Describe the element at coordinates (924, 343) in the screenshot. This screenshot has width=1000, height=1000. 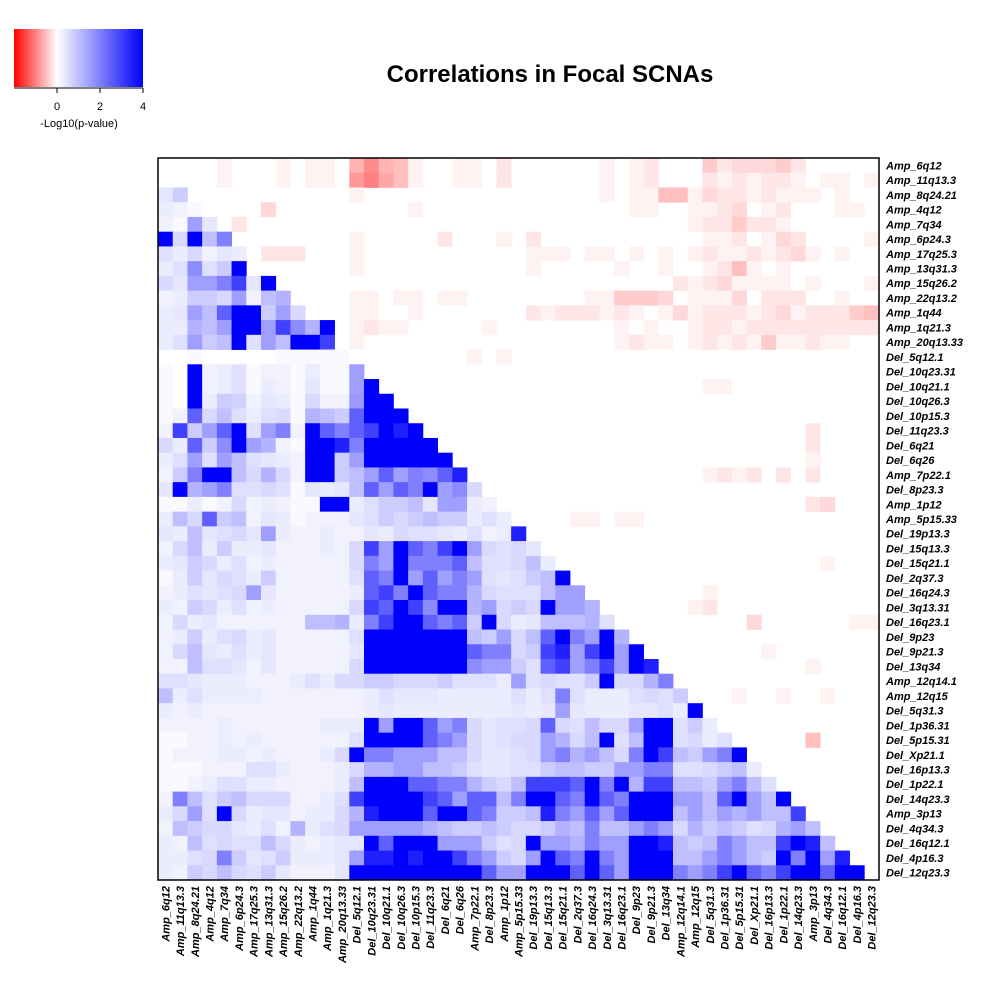
I see `row-label: Amp_20q13.33` at that location.